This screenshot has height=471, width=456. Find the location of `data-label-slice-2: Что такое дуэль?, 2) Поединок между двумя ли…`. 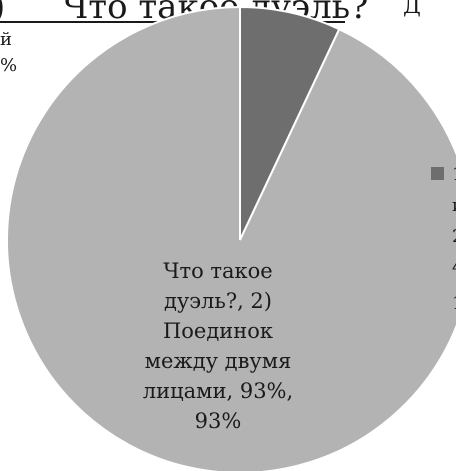

data-label-slice-2: Что такое дуэль?, 2) Поединок между двумя ли… is located at coordinates (218, 346).